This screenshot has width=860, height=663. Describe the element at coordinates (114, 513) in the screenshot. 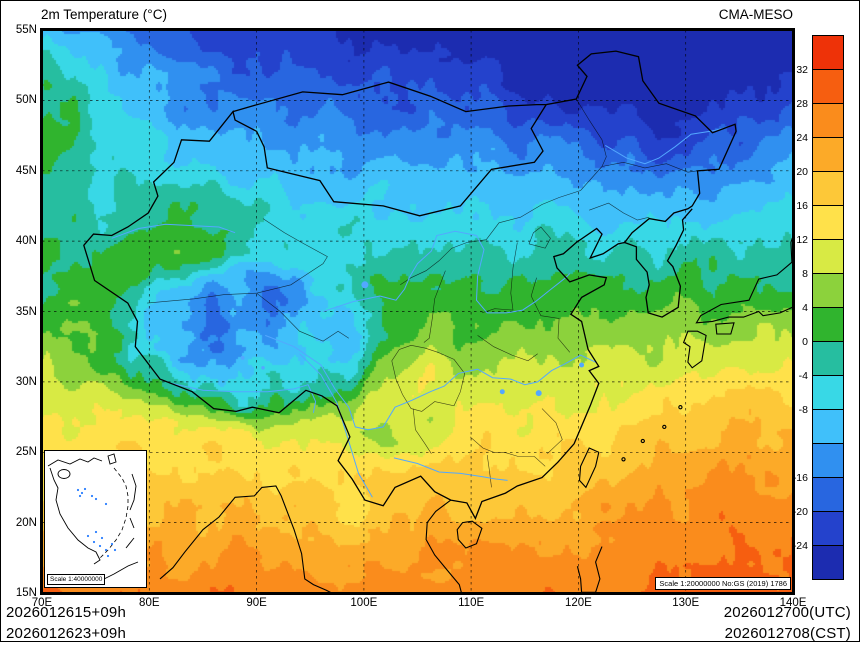

I see `nine-dash-line` at that location.